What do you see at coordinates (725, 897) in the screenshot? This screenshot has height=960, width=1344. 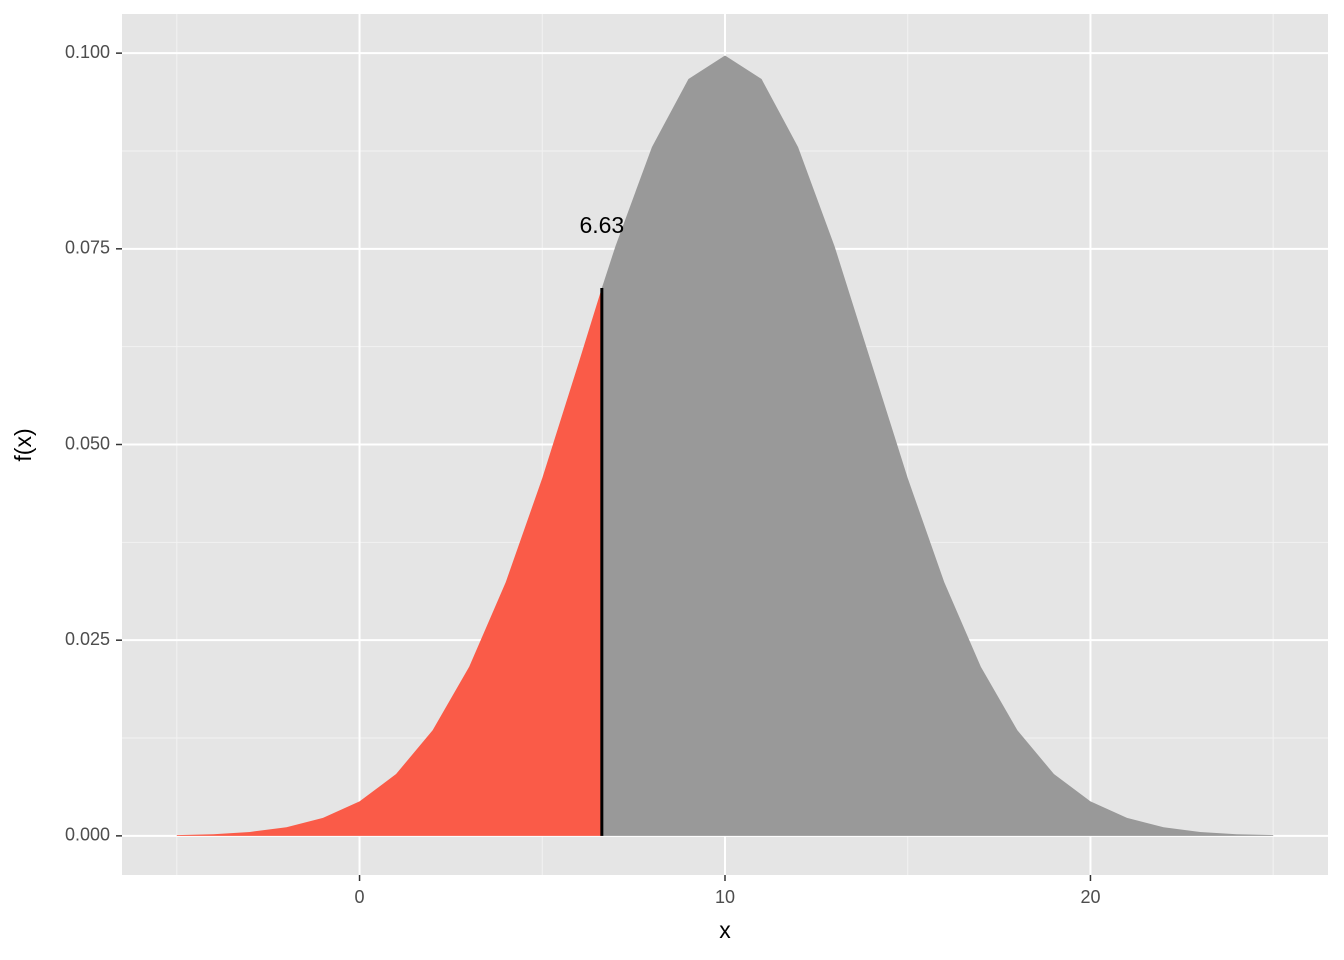 I see `x-tick-label: 10` at bounding box center [725, 897].